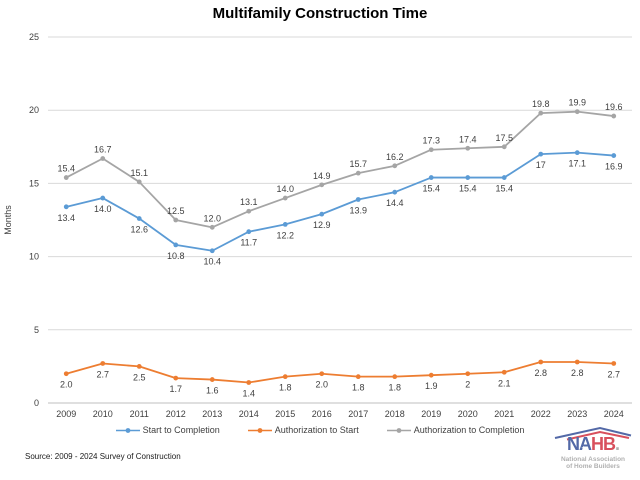 This screenshot has height=480, width=640. What do you see at coordinates (358, 414) in the screenshot?
I see `x-tick-label: 2017` at bounding box center [358, 414].